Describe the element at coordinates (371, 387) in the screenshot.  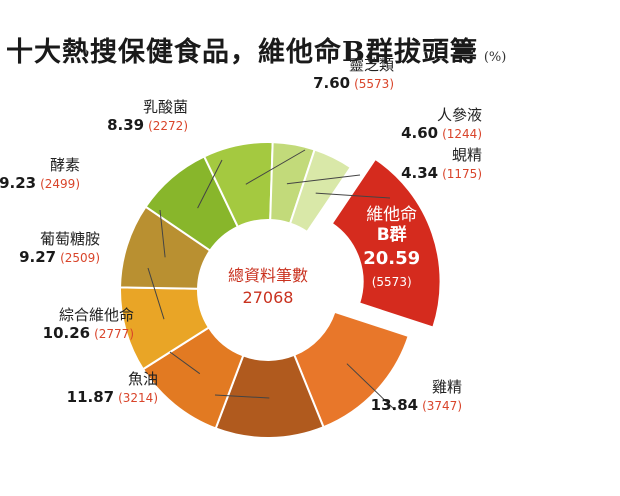
I see `leader-line-雞精` at that location.